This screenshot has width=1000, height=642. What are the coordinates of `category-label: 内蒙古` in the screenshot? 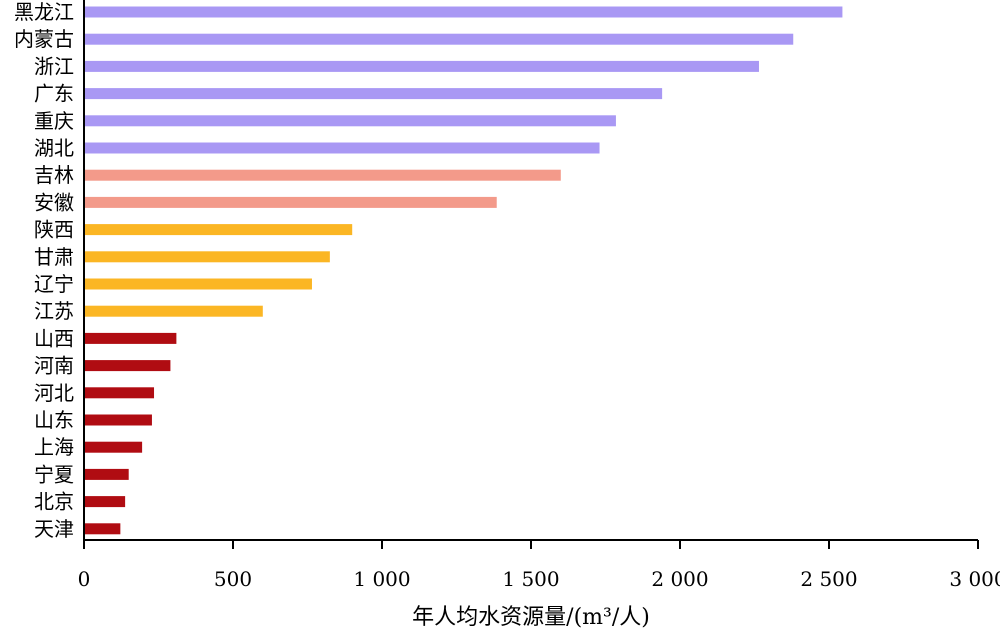 It's located at (44, 39).